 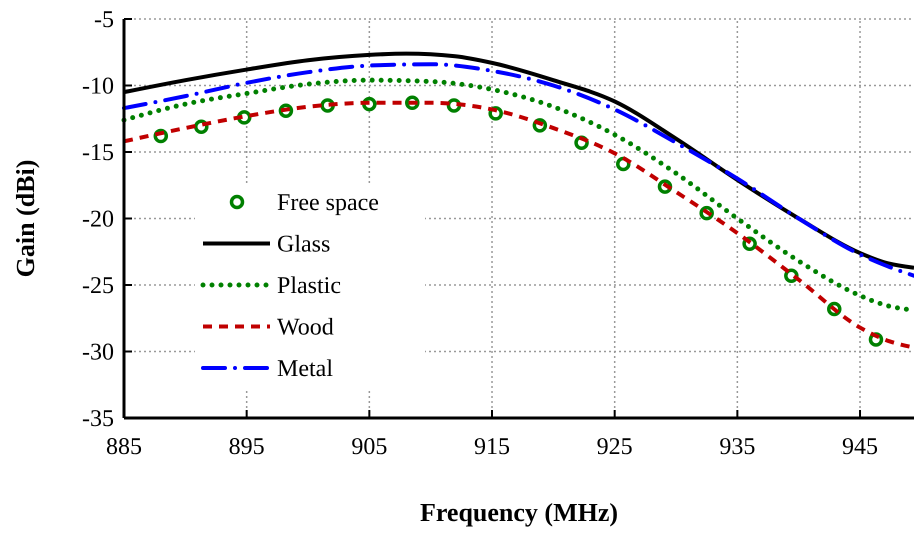 I want to click on x-tick-label: 905, so click(x=369, y=447).